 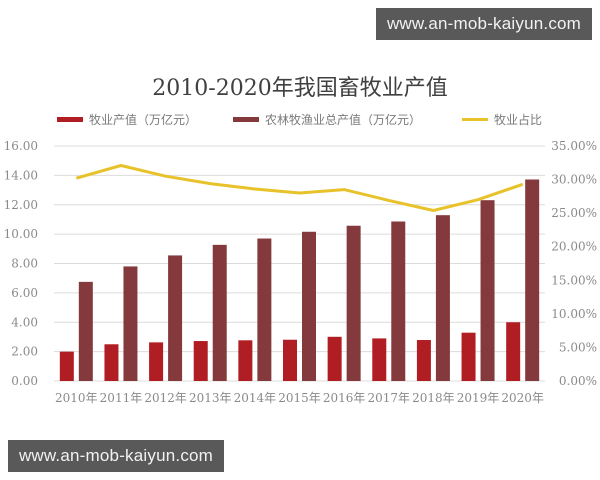 What do you see at coordinates (574, 146) in the screenshot?
I see `right-tick-label: 35.00%` at bounding box center [574, 146].